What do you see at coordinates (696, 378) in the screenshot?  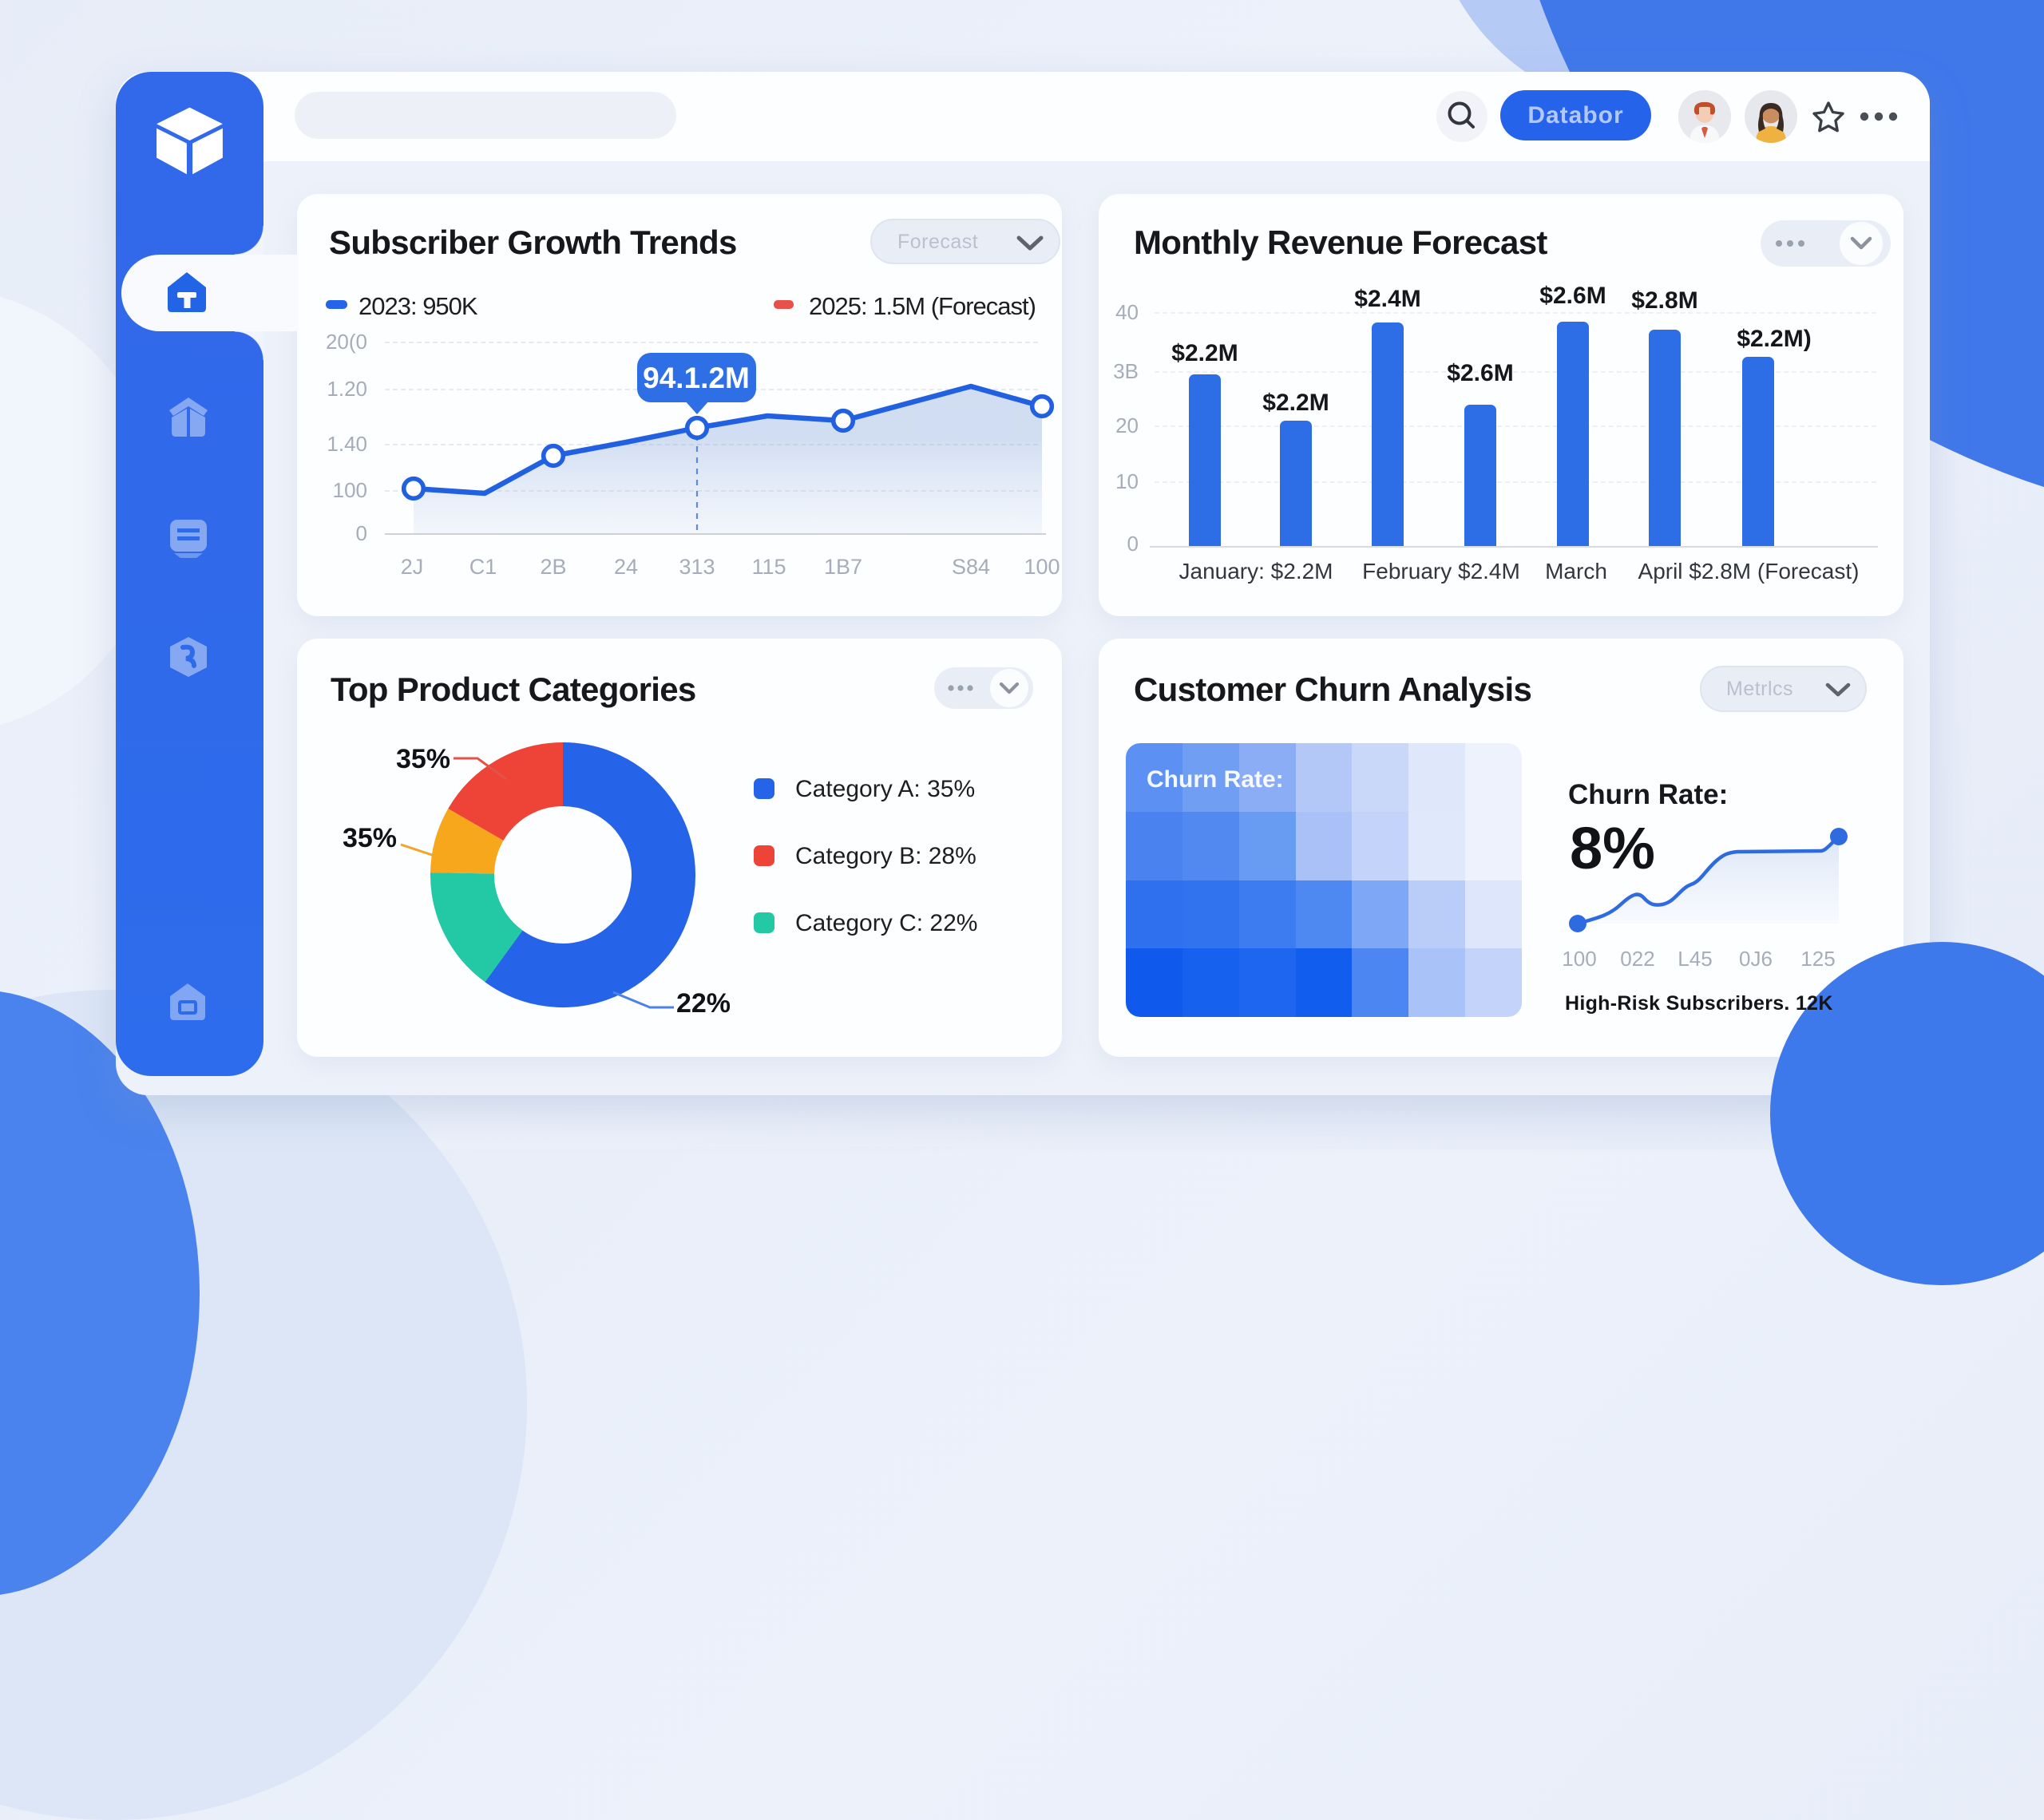 I see `svg-text: 94.1.2M` at bounding box center [696, 378].